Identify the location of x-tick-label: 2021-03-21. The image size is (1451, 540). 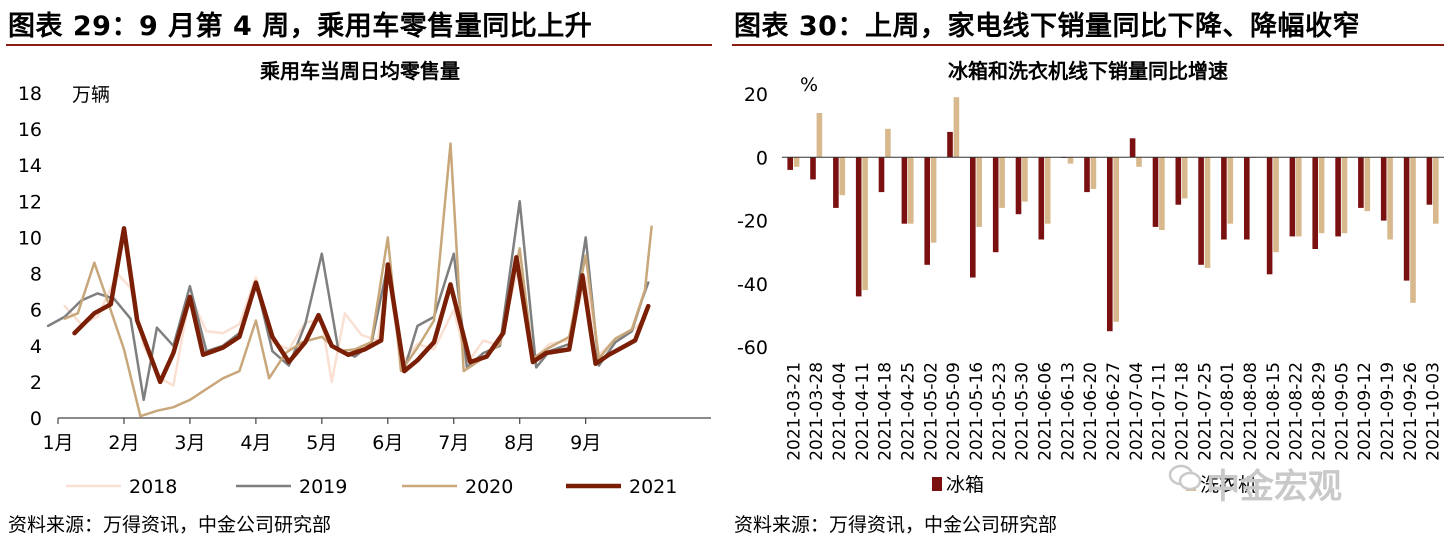
(794, 411).